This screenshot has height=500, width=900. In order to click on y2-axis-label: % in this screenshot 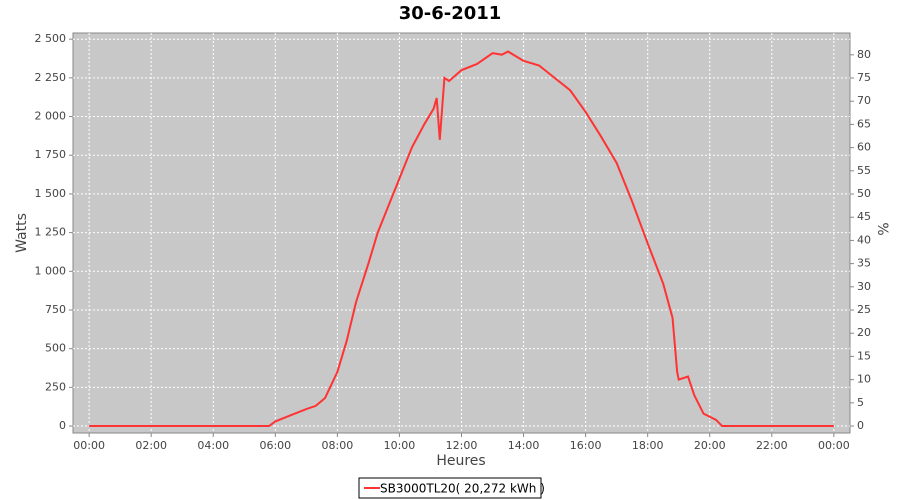, I will do `click(882, 228)`.